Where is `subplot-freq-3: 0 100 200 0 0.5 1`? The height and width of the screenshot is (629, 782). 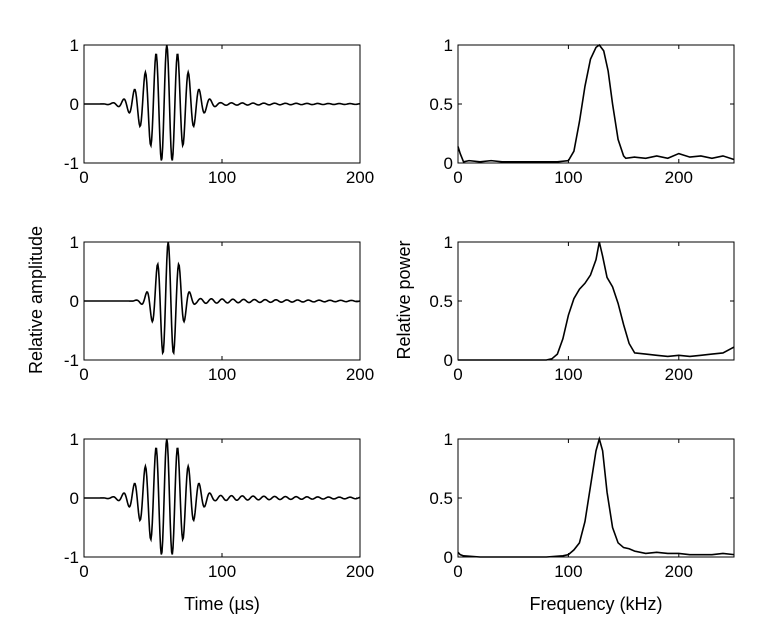 subplot-freq-3: 0 100 200 0 0.5 1 is located at coordinates (582, 505).